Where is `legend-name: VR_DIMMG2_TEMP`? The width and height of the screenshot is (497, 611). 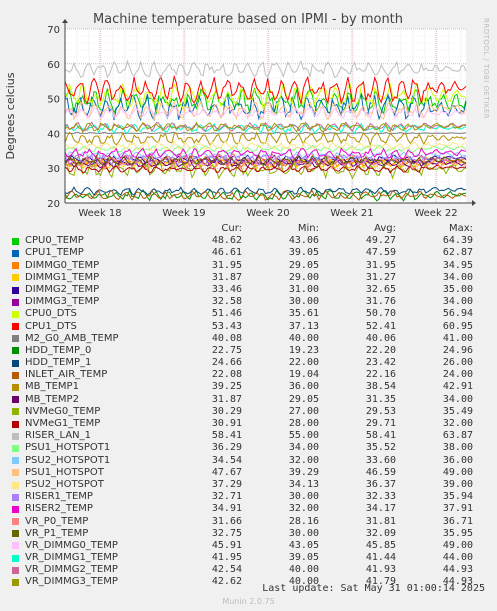 legend-name: VR_DIMMG2_TEMP is located at coordinates (71, 570).